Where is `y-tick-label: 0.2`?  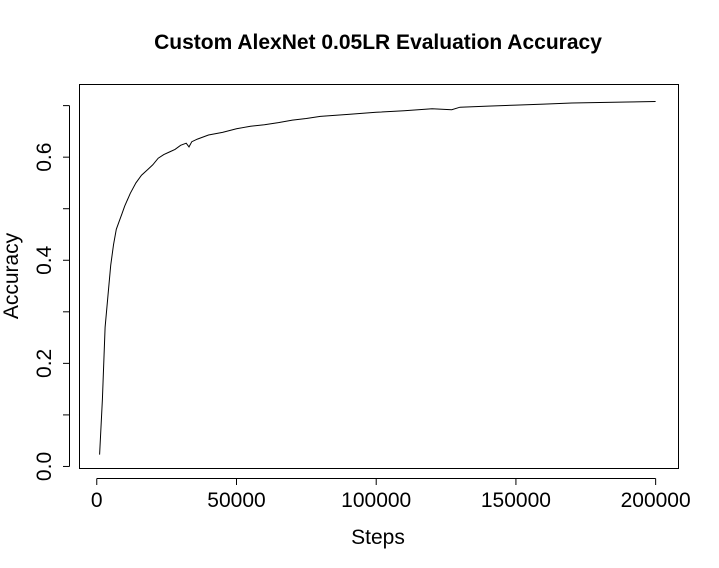
y-tick-label: 0.2 is located at coordinates (44, 363).